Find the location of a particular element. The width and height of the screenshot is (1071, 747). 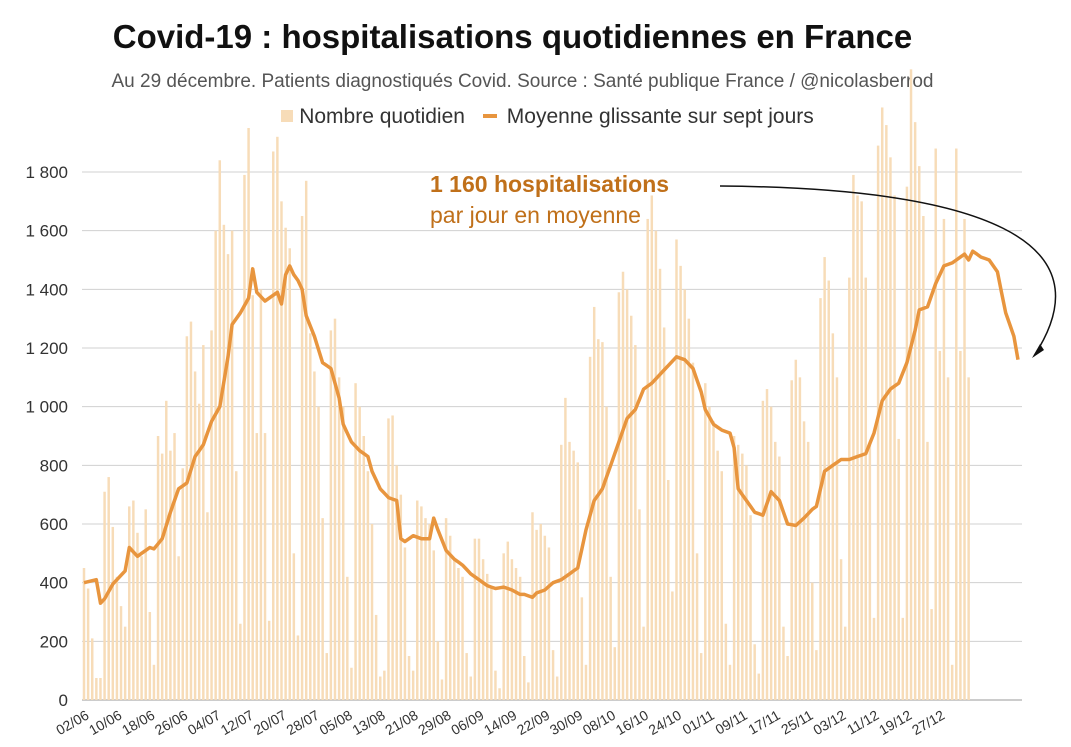

x-tick-label: 28/07 is located at coordinates (303, 722).